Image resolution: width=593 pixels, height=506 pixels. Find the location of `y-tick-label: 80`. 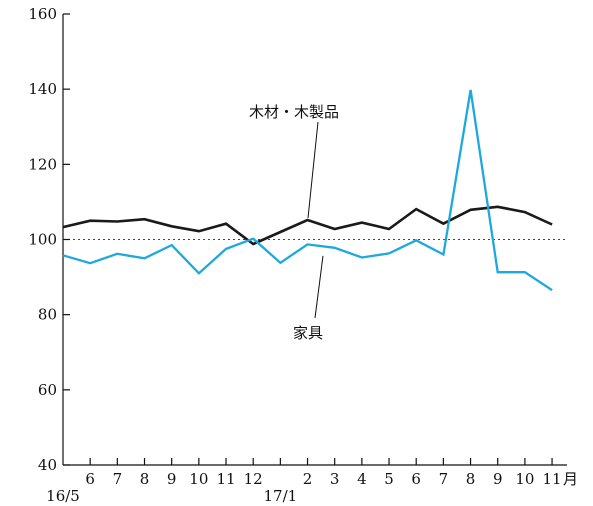

y-tick-label: 80 is located at coordinates (47, 315).